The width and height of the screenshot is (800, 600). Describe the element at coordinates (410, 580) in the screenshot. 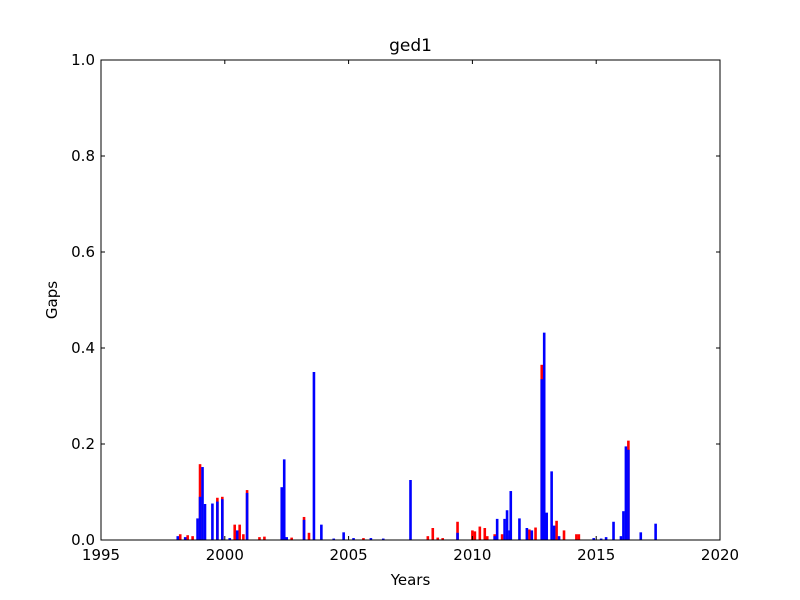

I see `x-axis-title: Years` at that location.